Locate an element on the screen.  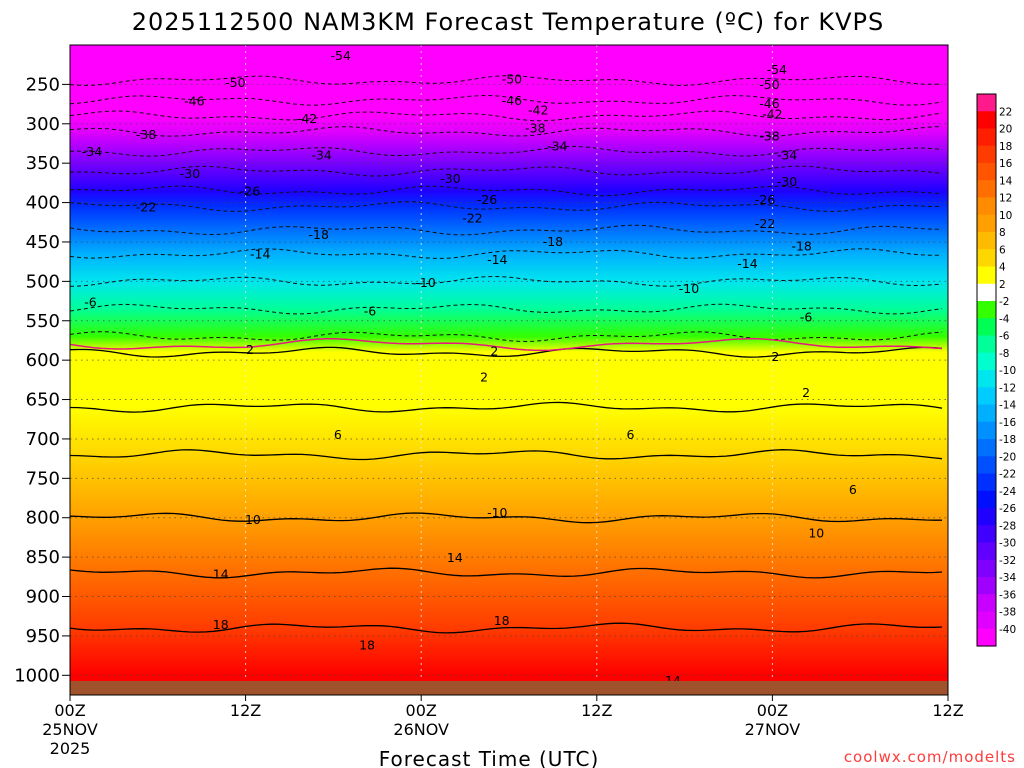
colorbar-label: -38 is located at coordinates (1007, 613).